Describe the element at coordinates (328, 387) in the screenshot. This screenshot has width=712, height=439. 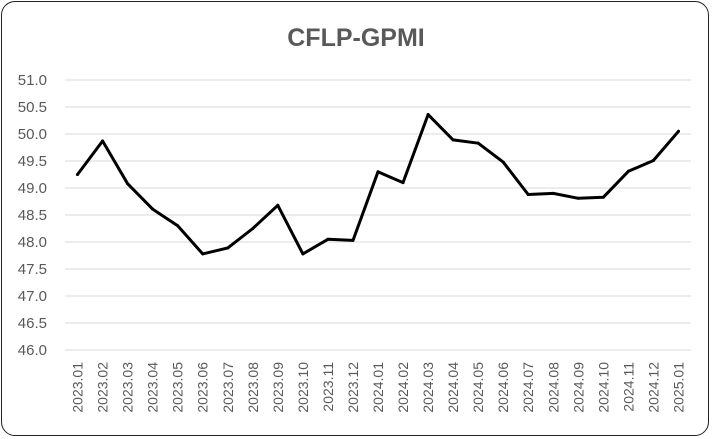
I see `x-tick-label: 2023.11` at that location.